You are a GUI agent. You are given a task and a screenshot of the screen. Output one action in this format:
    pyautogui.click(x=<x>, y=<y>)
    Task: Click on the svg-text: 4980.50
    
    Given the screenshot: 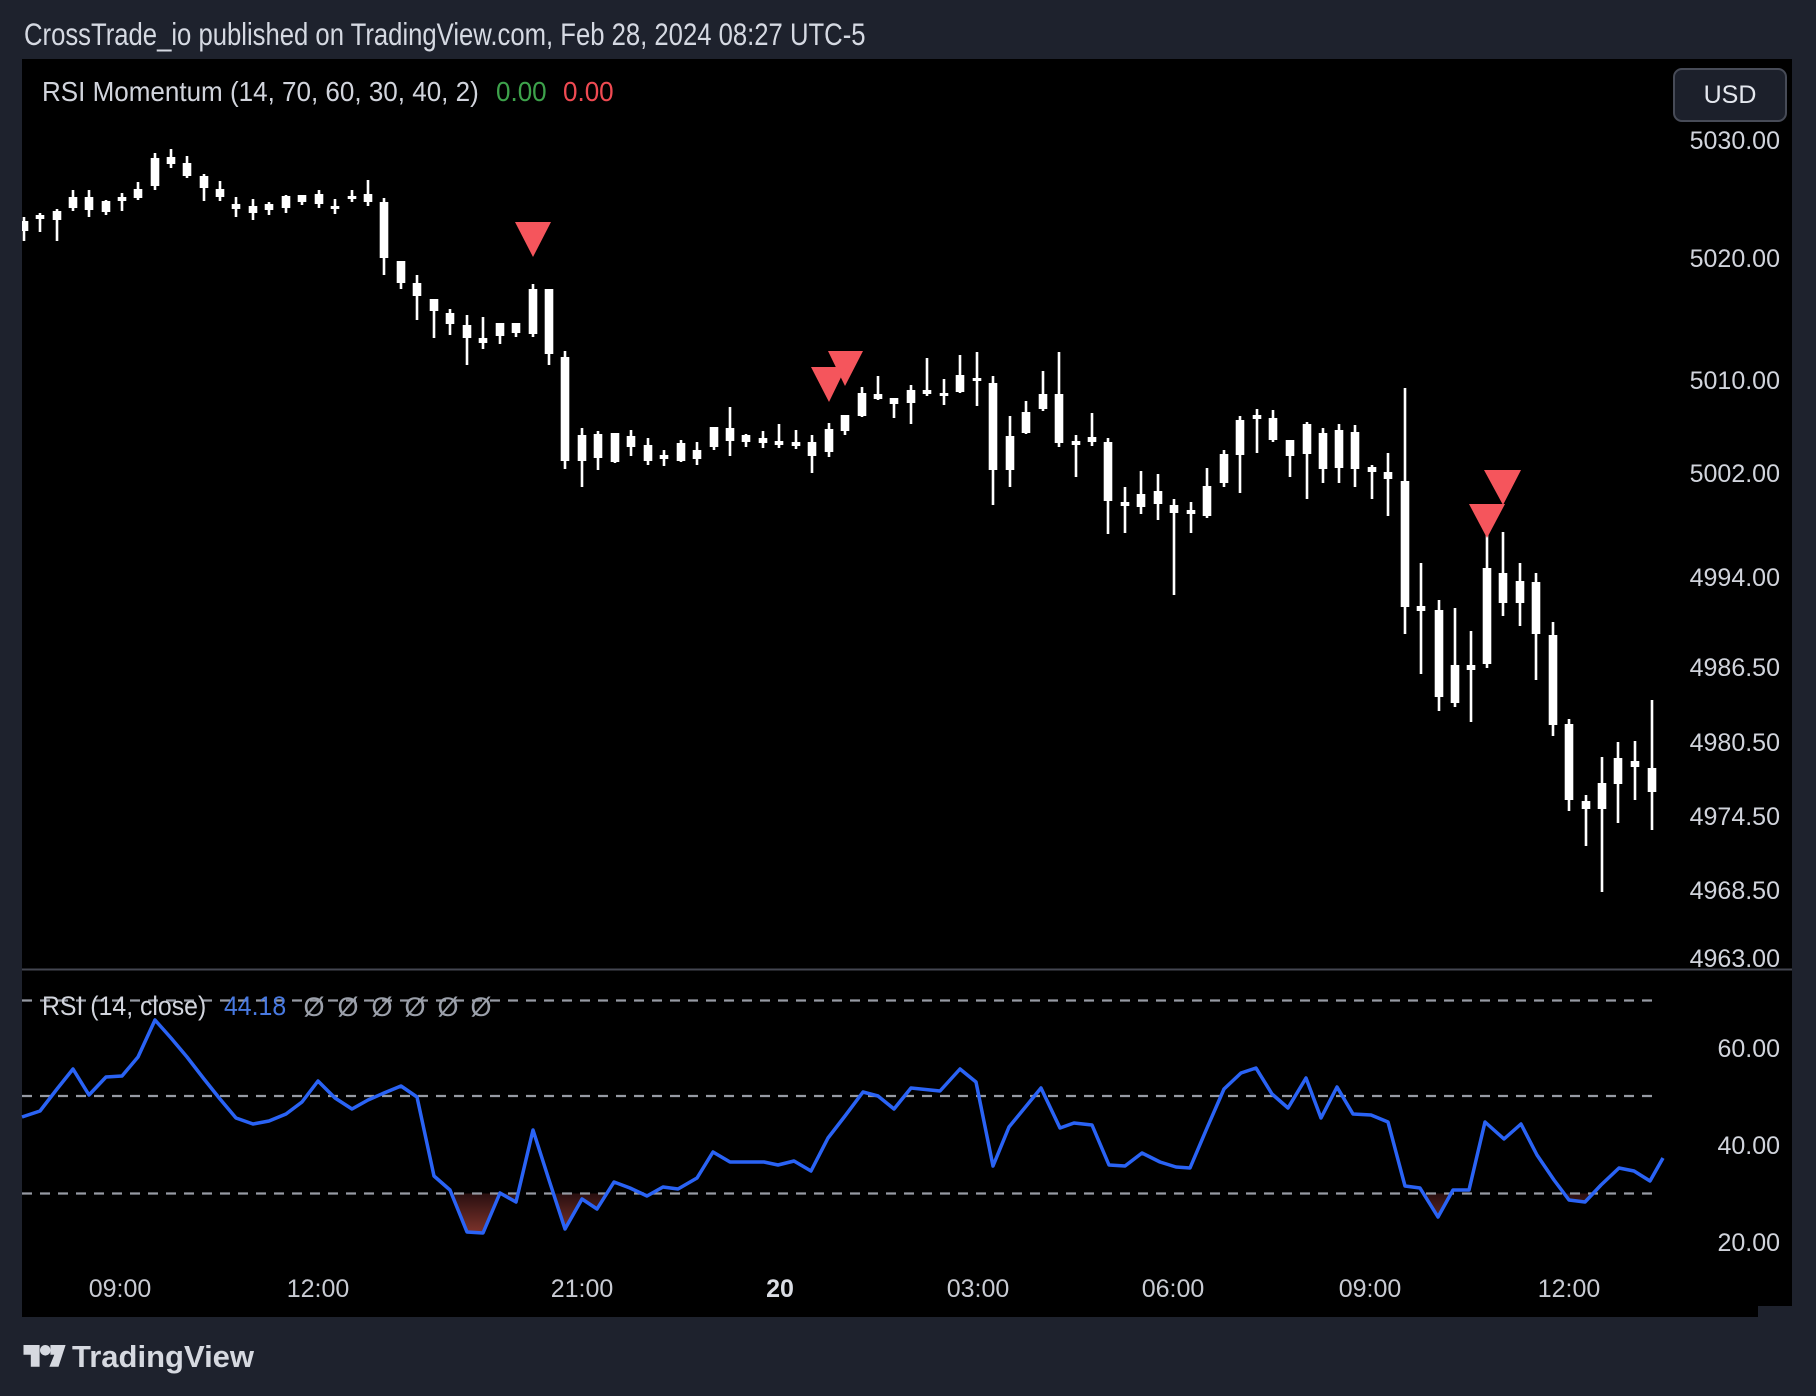 What is the action you would take?
    pyautogui.click(x=1735, y=743)
    